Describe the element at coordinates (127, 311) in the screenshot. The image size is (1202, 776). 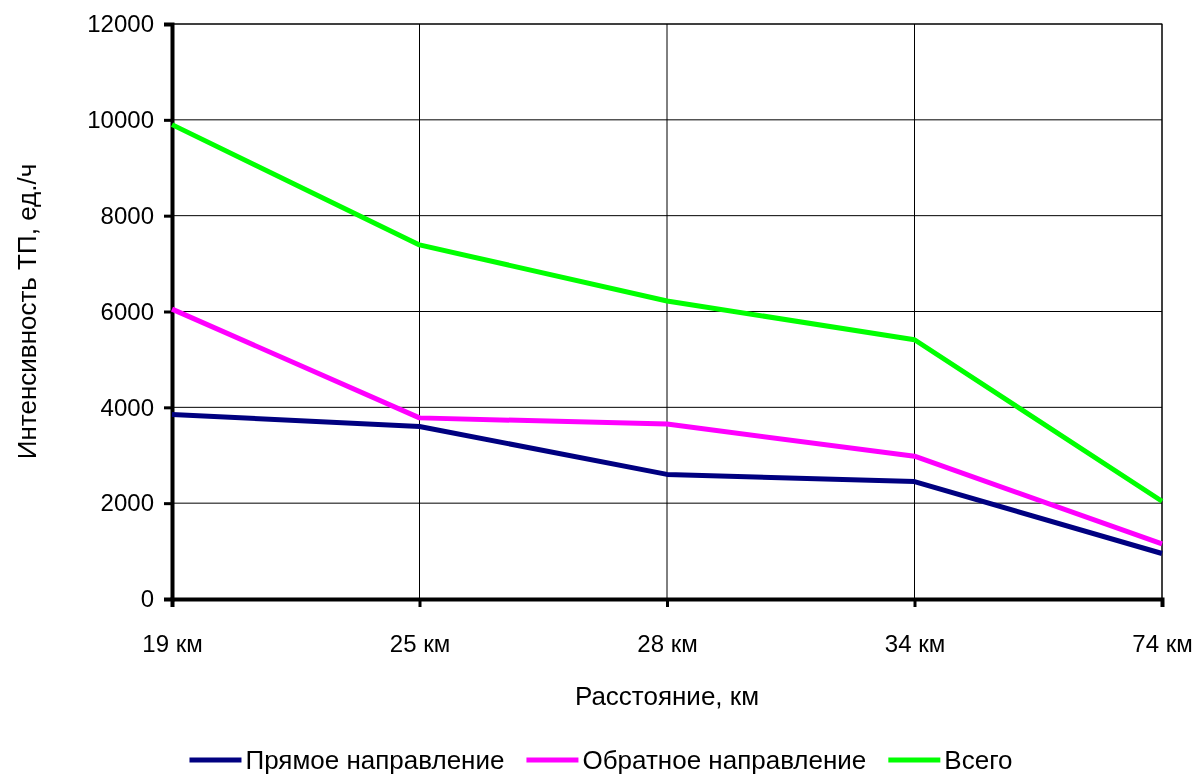
I see `y-tick-label: 6000` at that location.